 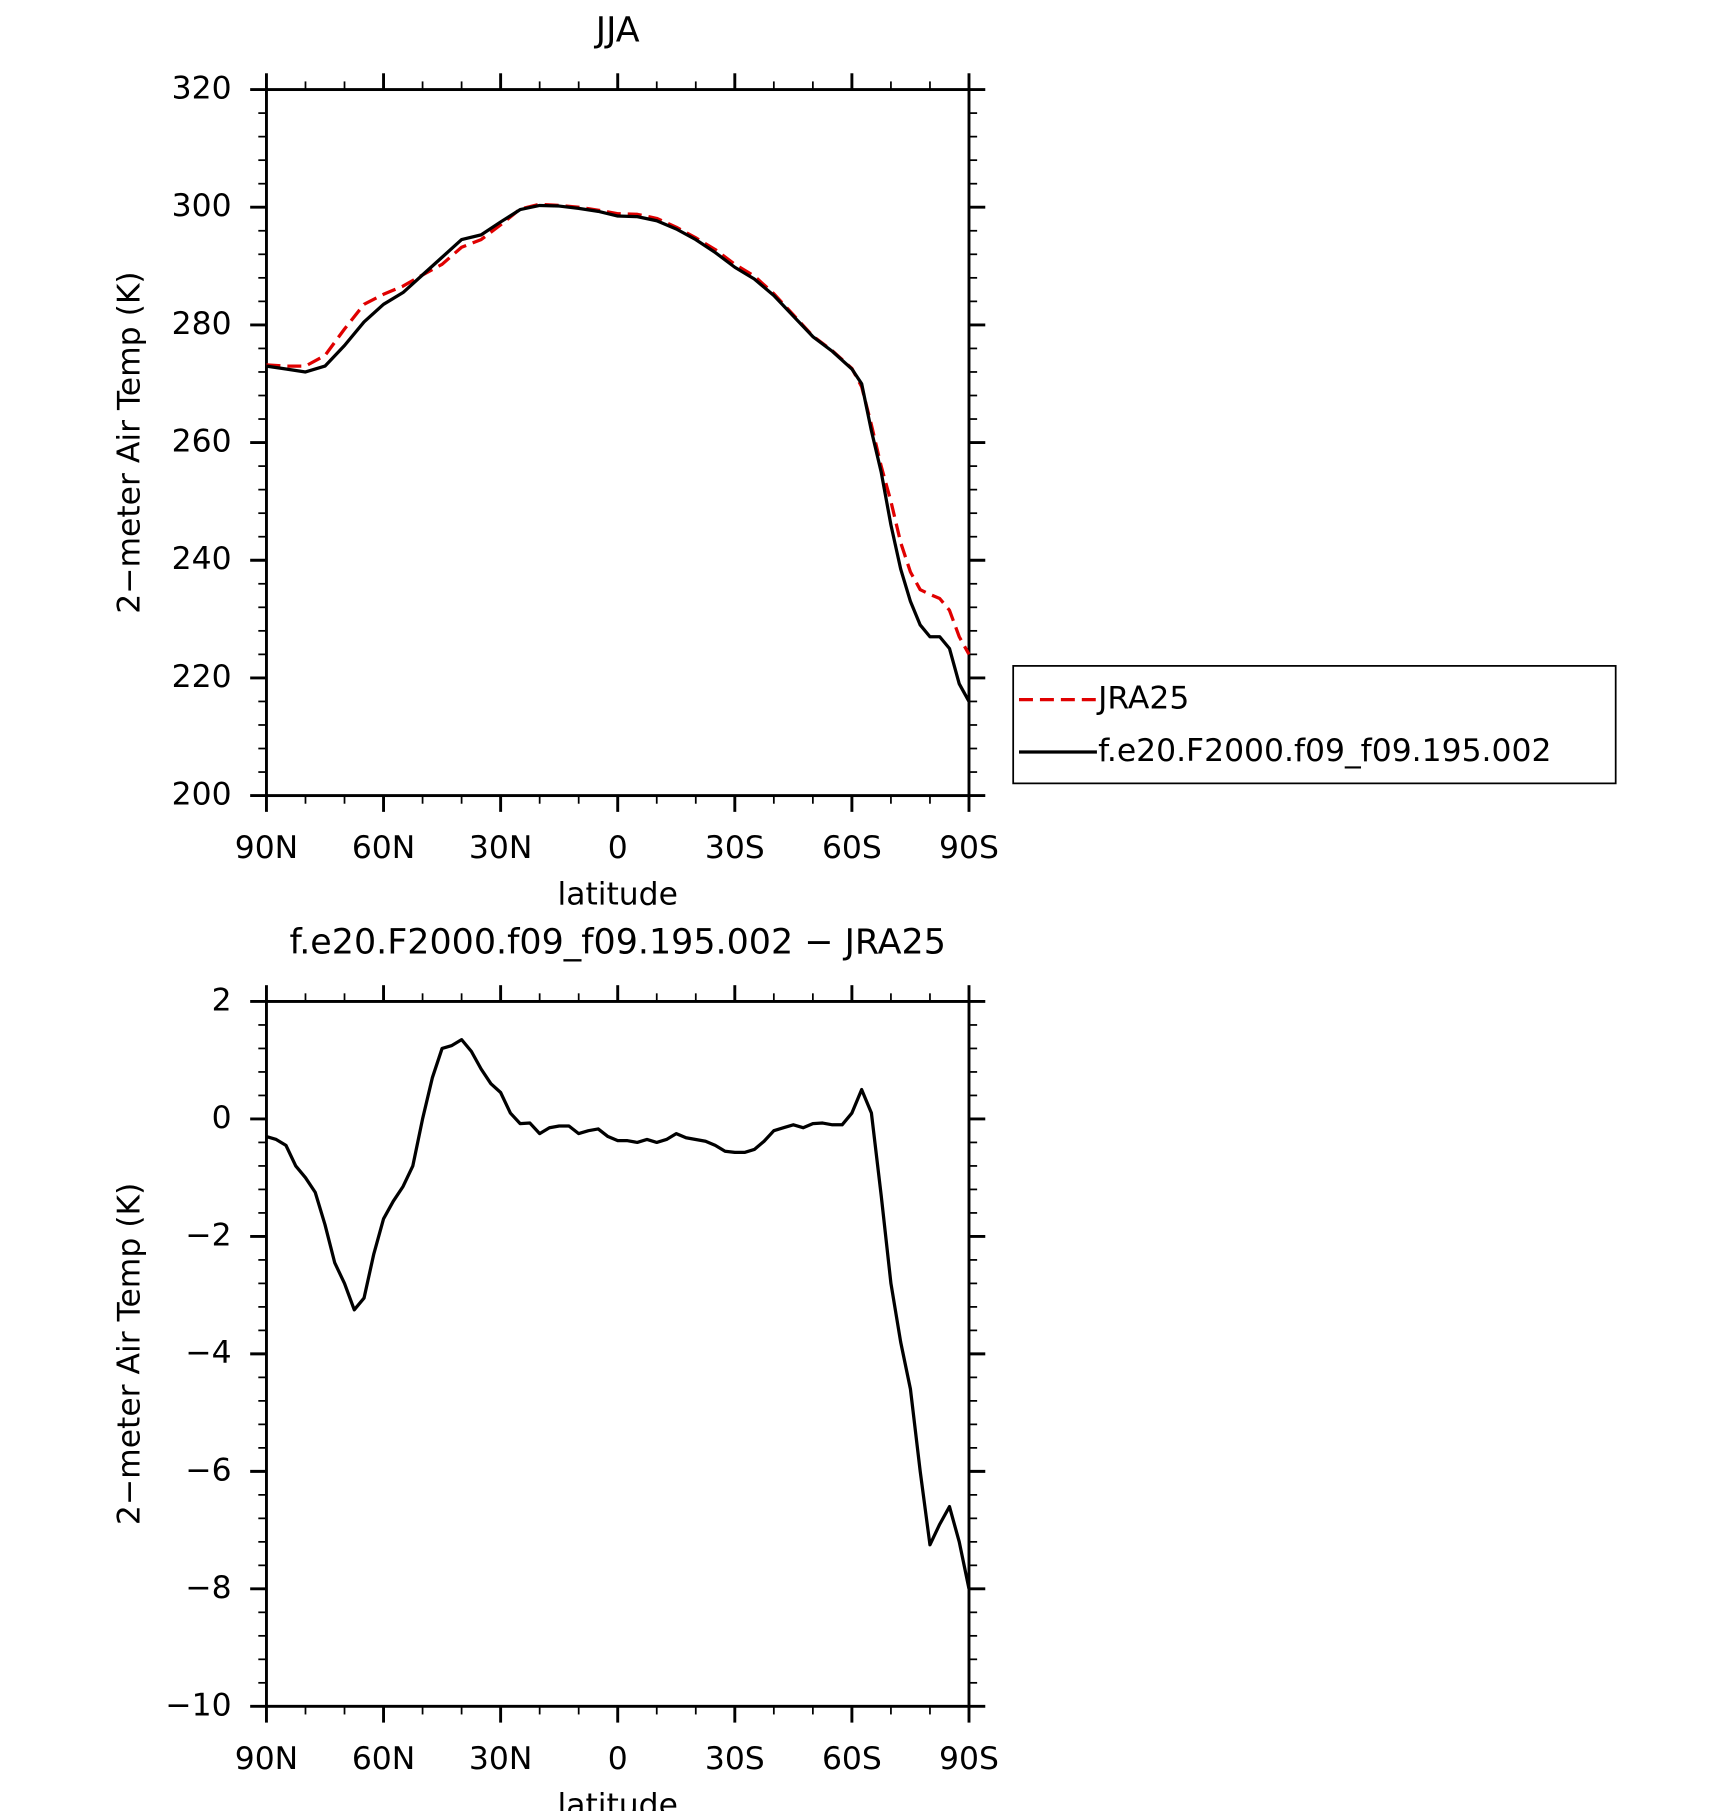 What do you see at coordinates (208, 1235) in the screenshot?
I see `y-tick-label: −2` at bounding box center [208, 1235].